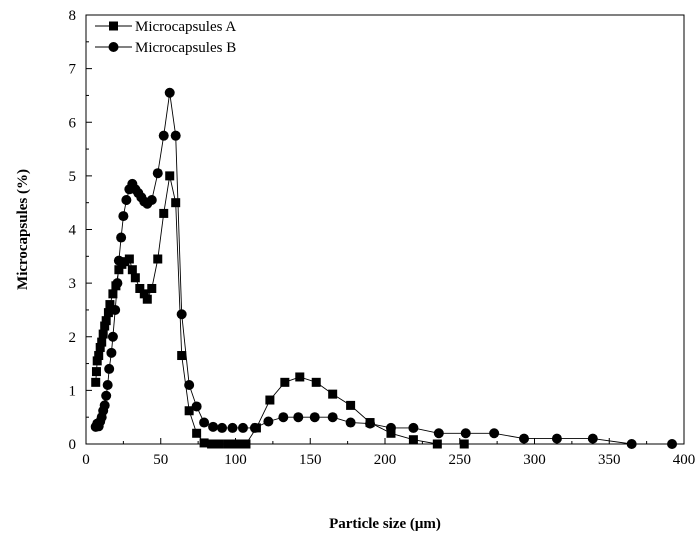 The height and width of the screenshot is (535, 699). Describe the element at coordinates (185, 48) in the screenshot. I see `legend-label: Microcapsules B` at that location.